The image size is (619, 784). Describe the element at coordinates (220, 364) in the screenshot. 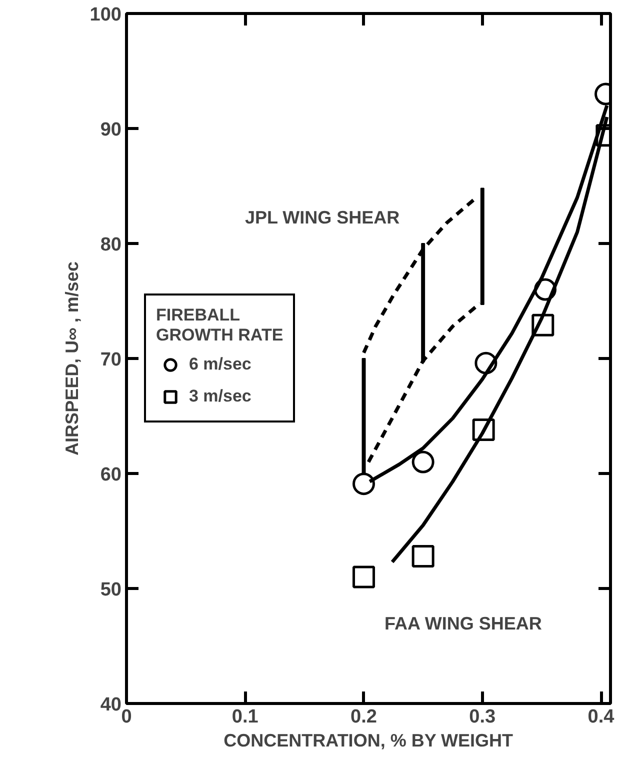

I see `legend-label: 6 m/sec` at that location.